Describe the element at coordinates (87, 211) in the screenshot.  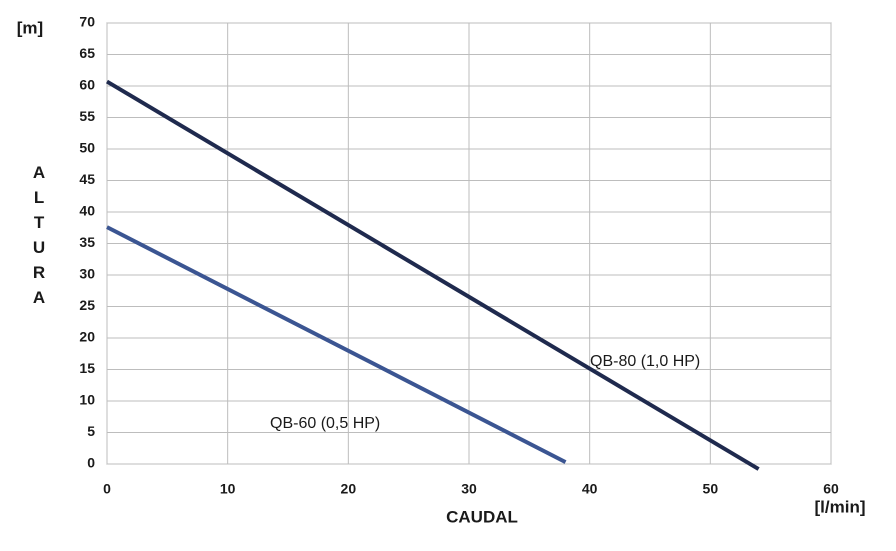
I see `y-tick-label: 40` at that location.